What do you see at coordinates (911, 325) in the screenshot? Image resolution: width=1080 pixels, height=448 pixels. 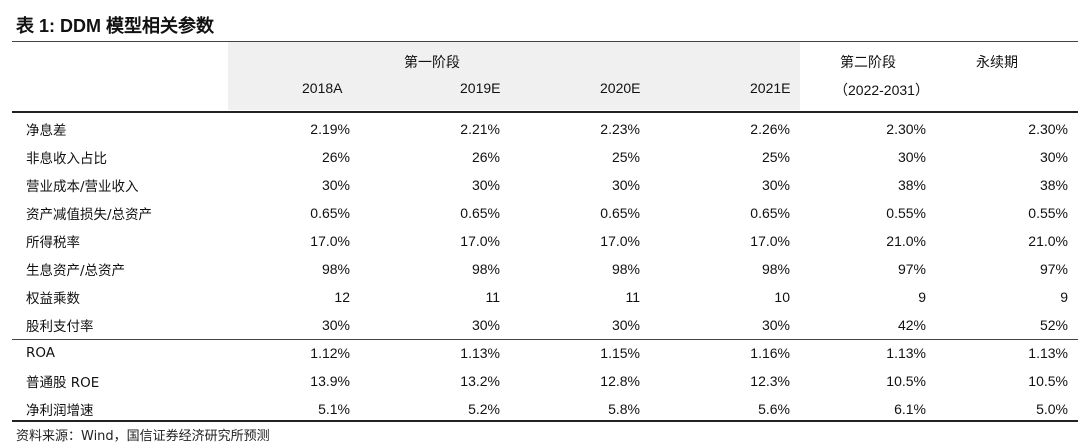 I see `table-cell: 42%` at bounding box center [911, 325].